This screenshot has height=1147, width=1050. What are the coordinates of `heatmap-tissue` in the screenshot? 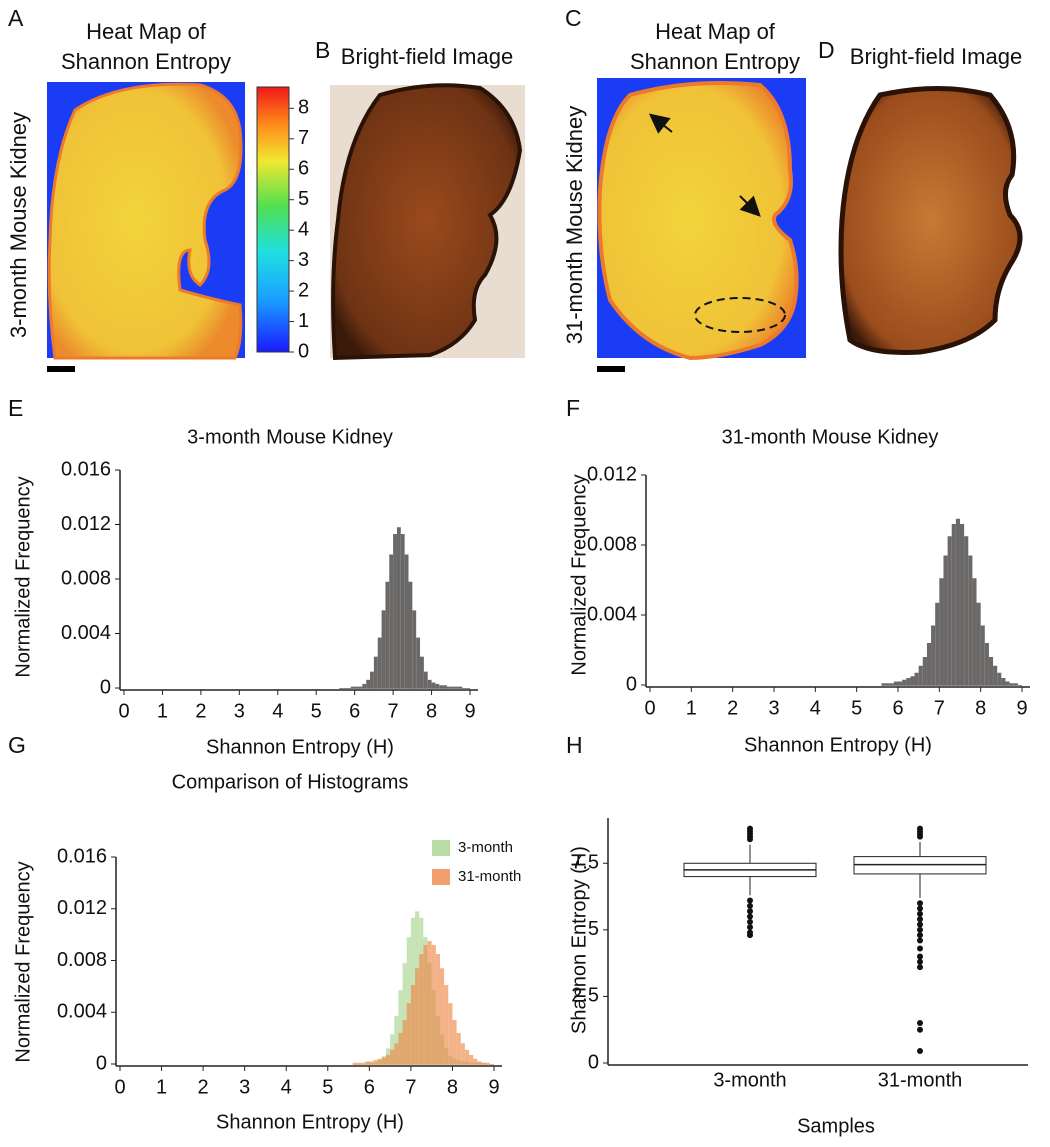 It's located at (698, 221).